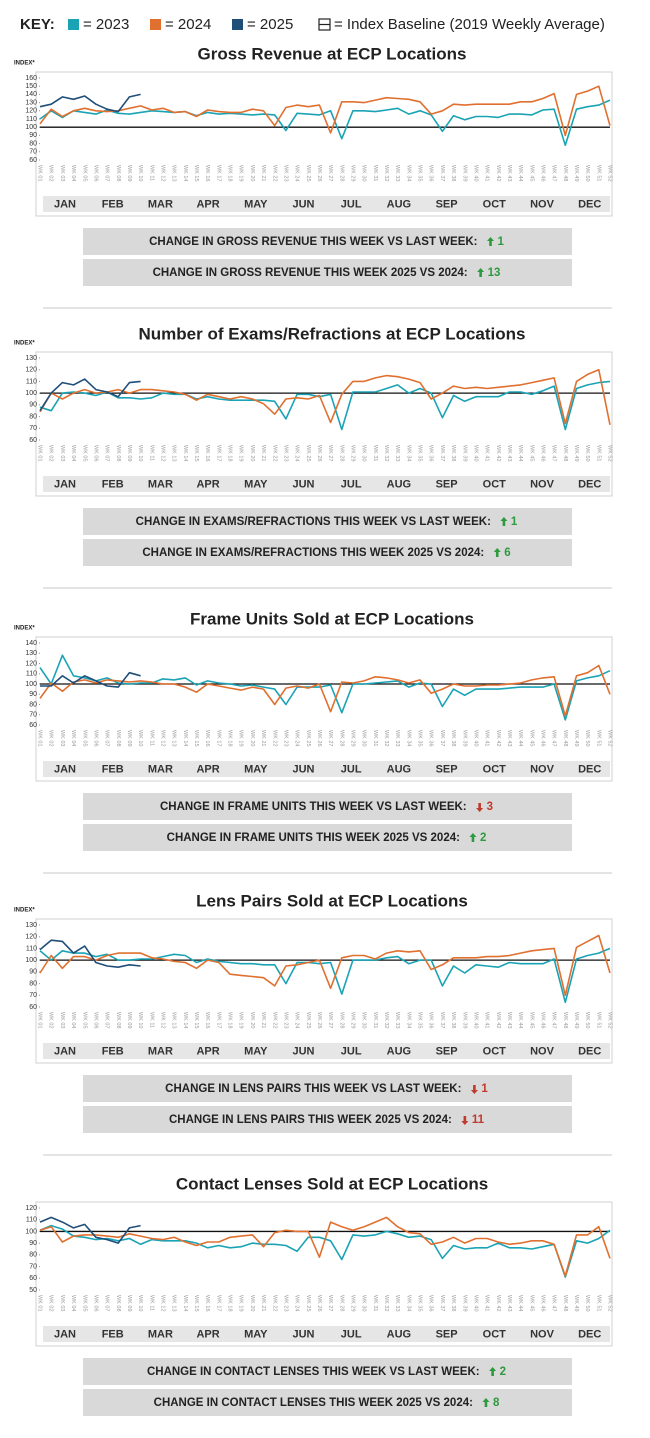 The image size is (650, 1438). Describe the element at coordinates (151, 738) in the screenshot. I see `x-tick-label: WK 11` at that location.